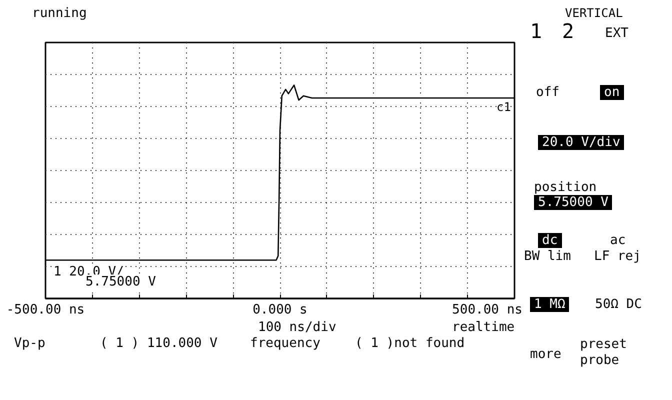  Describe the element at coordinates (618, 304) in the screenshot. I see `text: 50Ω DC` at that location.